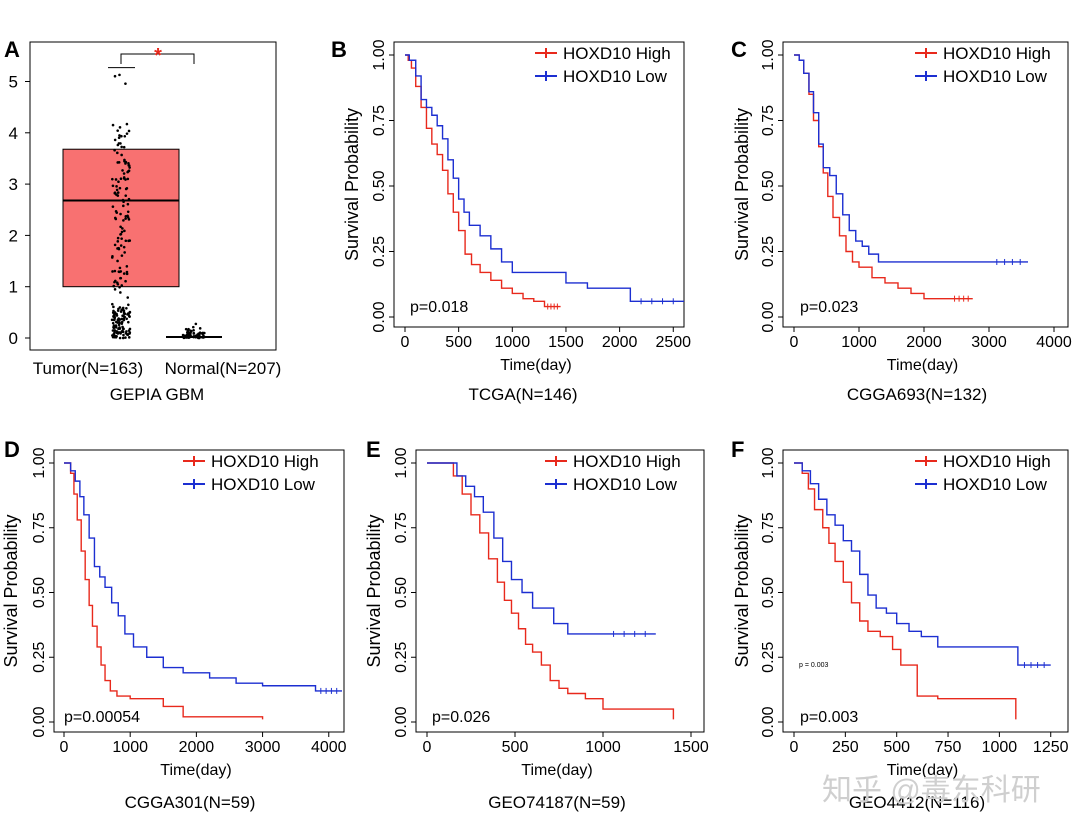 This screenshot has width=1080, height=835. Describe the element at coordinates (989, 342) in the screenshot. I see `x-tick-label: 3000` at that location.